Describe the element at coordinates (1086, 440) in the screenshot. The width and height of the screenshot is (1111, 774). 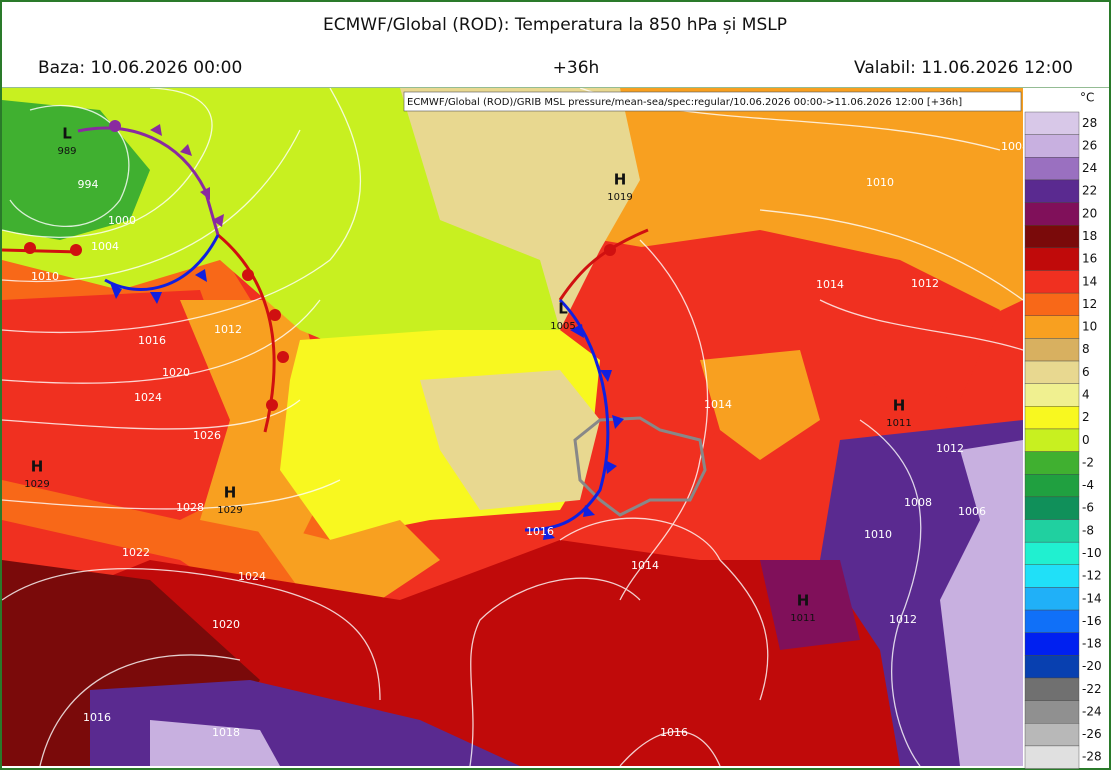
I see `legend-label: 0` at that location.